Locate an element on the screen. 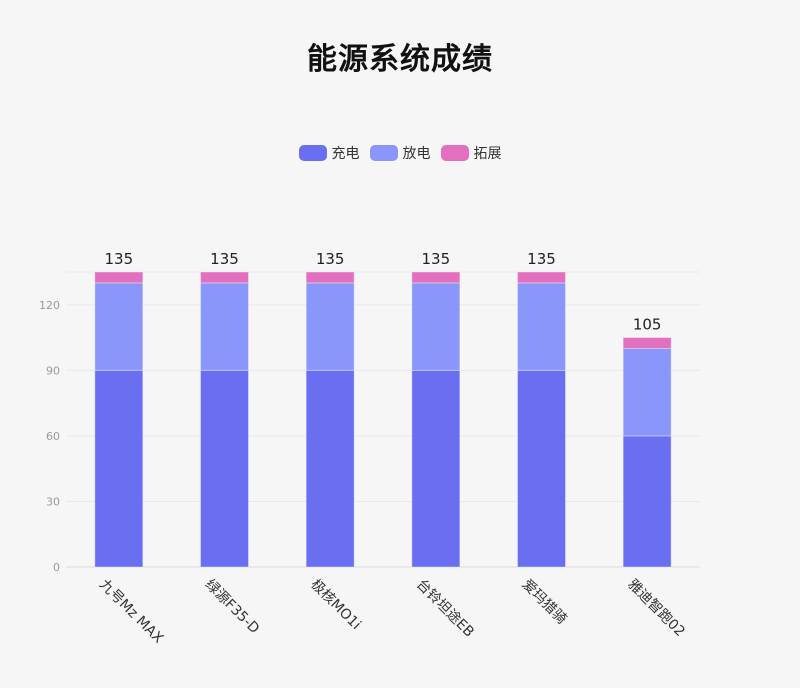 The width and height of the screenshot is (800, 688). x-category-label: 九号Mz MAX is located at coordinates (131, 612).